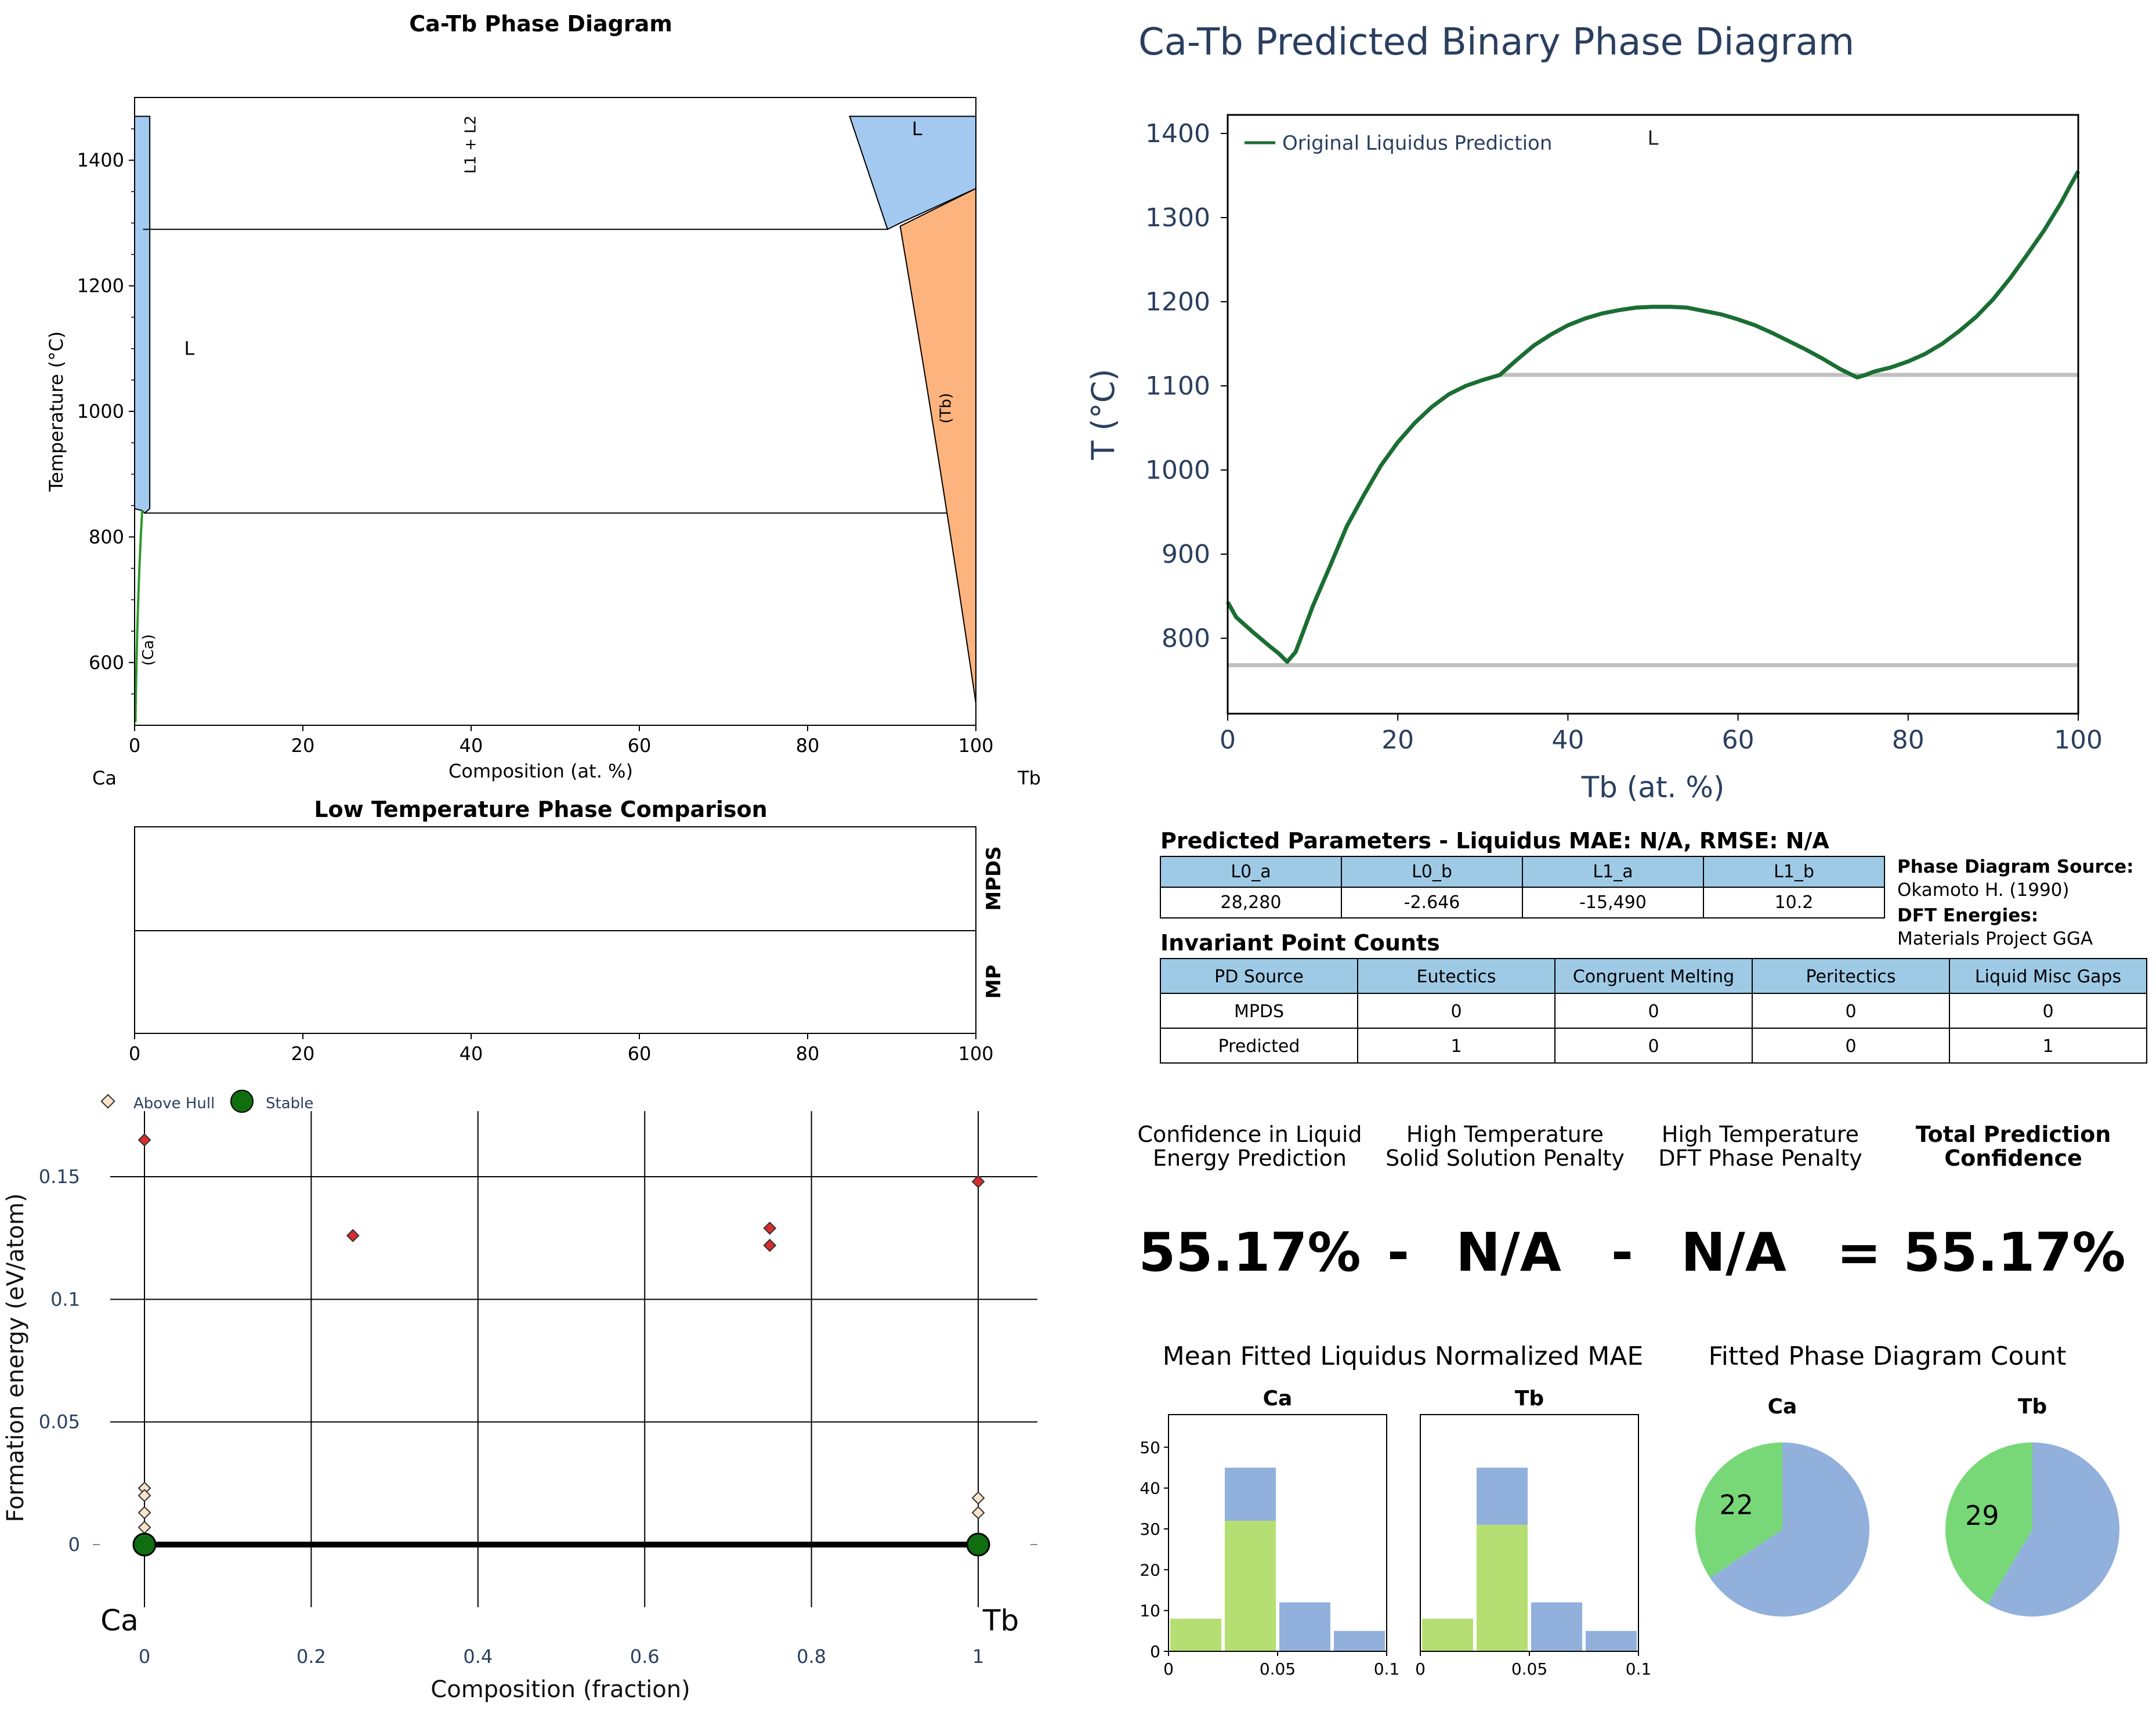 This screenshot has width=2156, height=1714. I want to click on x-tick-label: 60, so click(1738, 740).